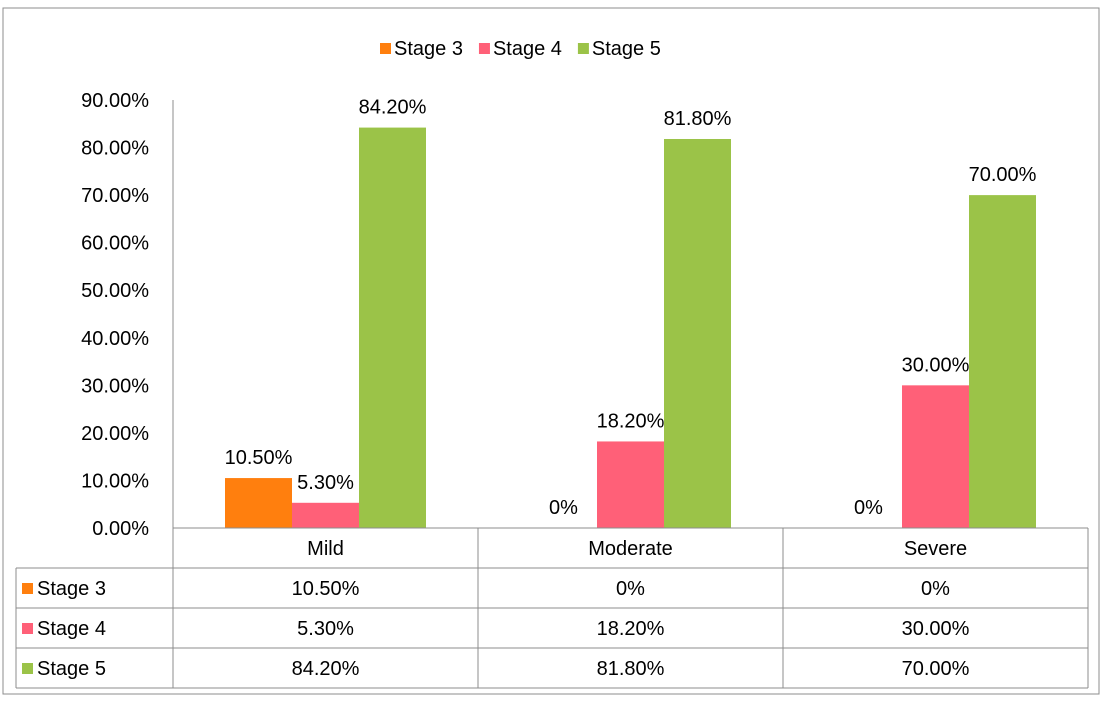 This screenshot has height=703, width=1104. What do you see at coordinates (115, 481) in the screenshot?
I see `y-tick-label: 10.00%` at bounding box center [115, 481].